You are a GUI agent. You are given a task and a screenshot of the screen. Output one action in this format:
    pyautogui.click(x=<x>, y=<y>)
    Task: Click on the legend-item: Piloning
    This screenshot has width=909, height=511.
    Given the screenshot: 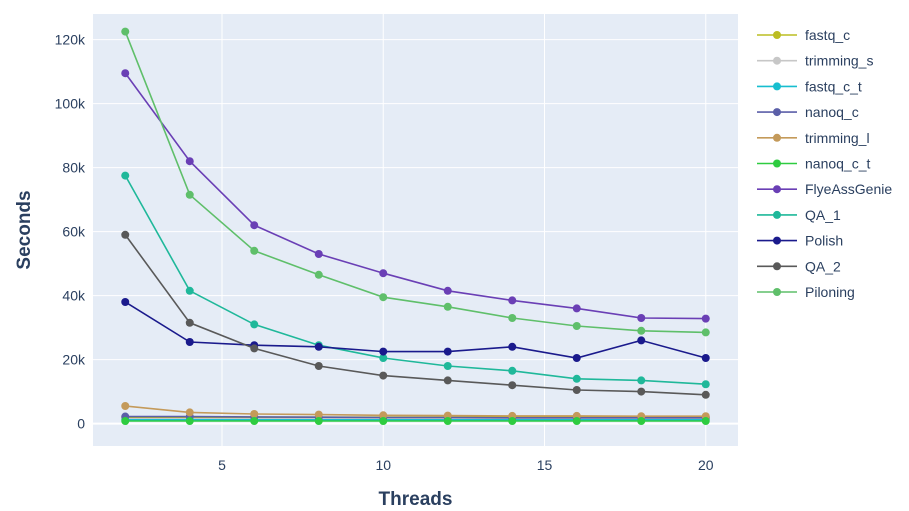 What is the action you would take?
    pyautogui.click(x=806, y=292)
    